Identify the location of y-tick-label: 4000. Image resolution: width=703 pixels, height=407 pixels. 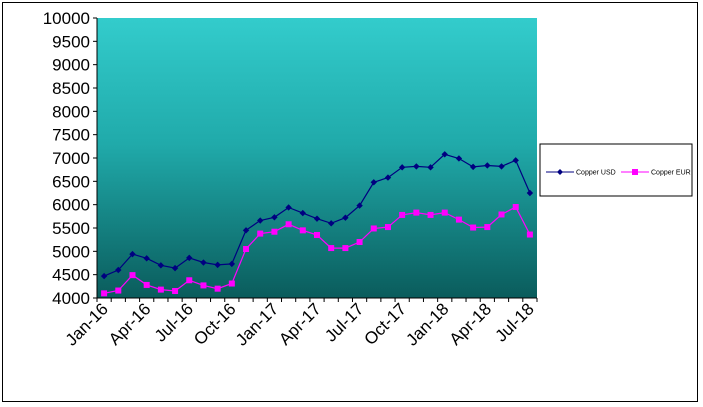
(71, 298).